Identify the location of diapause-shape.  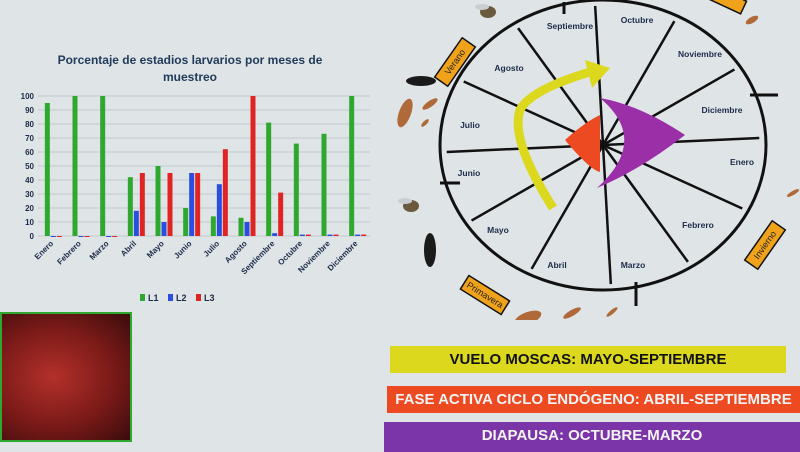
(641, 143).